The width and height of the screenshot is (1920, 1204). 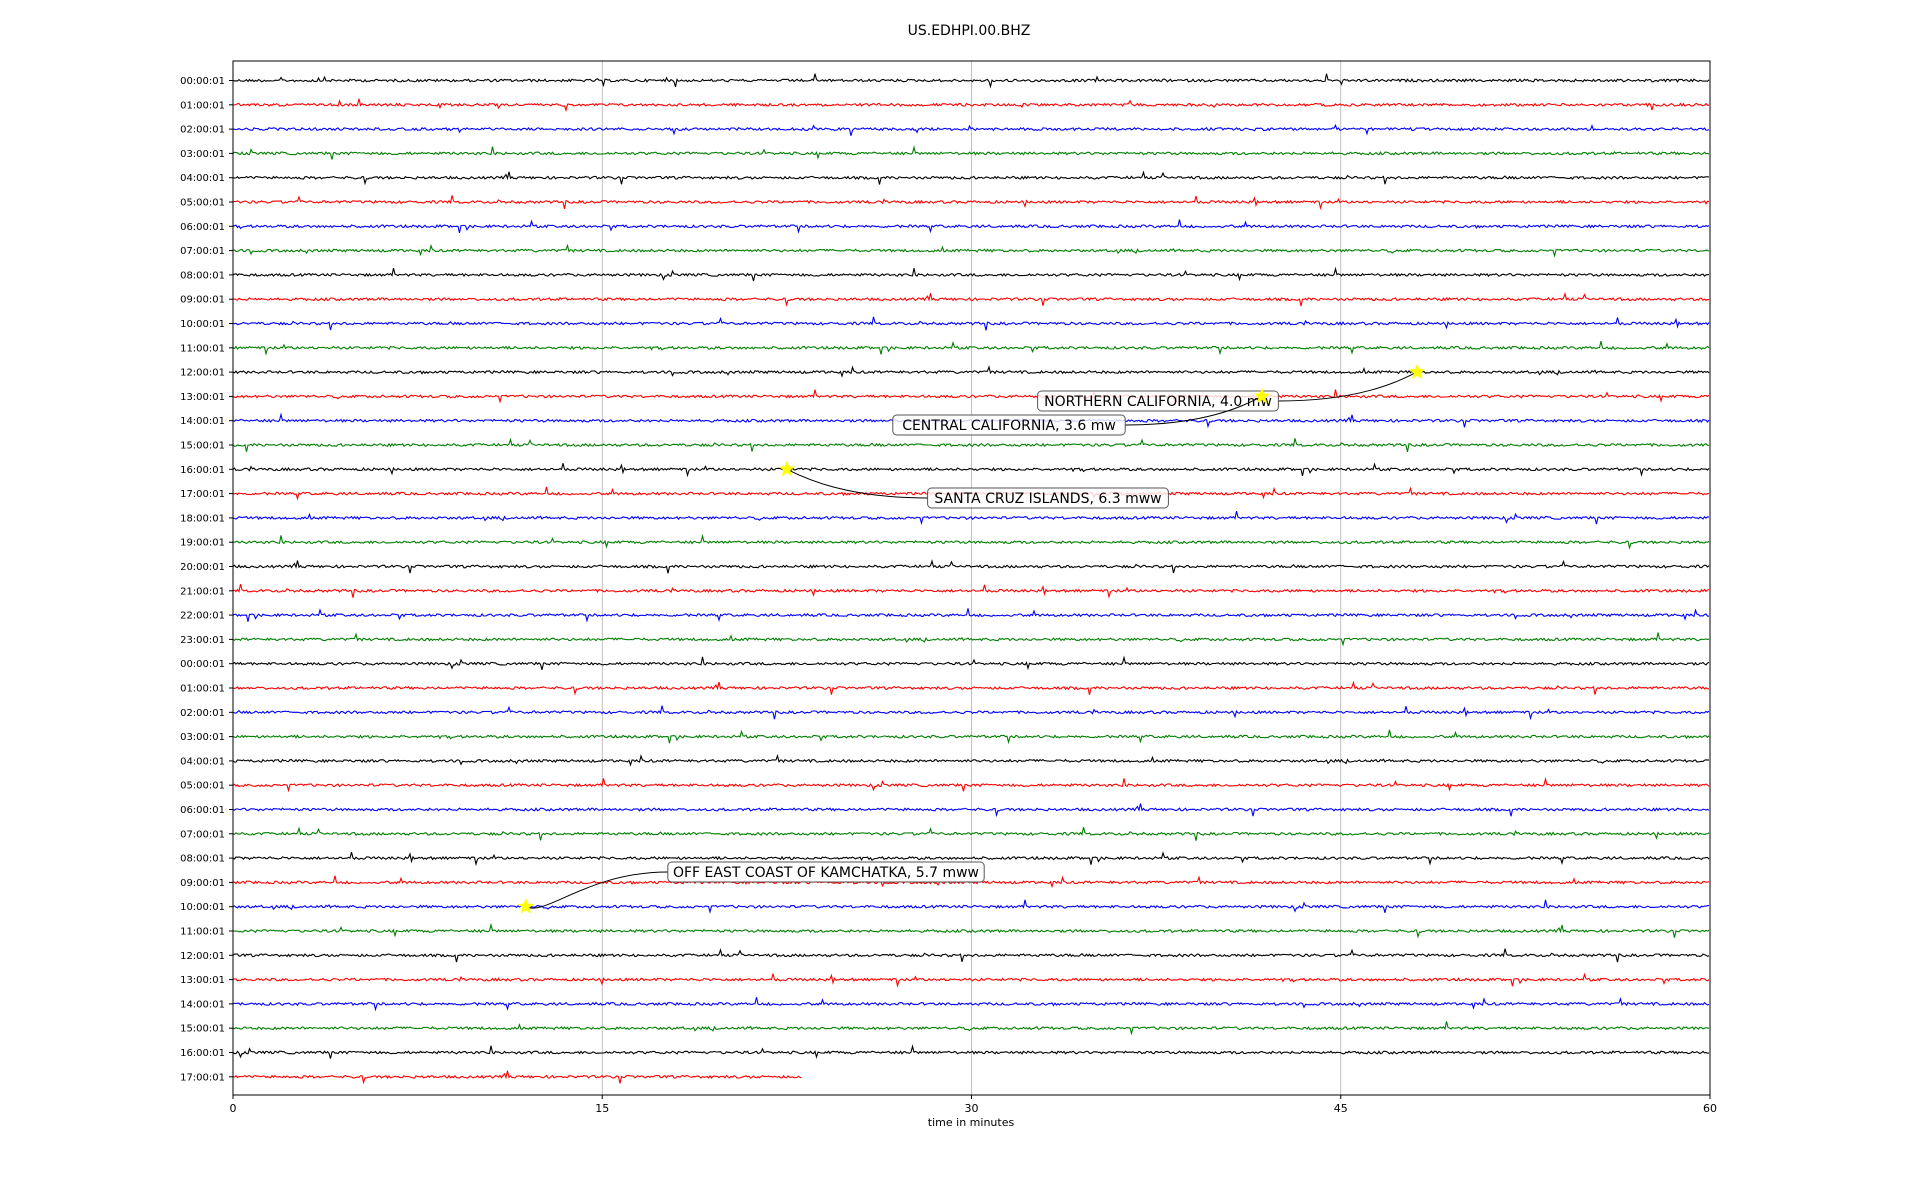 I want to click on row-label-30: 06:00:01, so click(x=202, y=810).